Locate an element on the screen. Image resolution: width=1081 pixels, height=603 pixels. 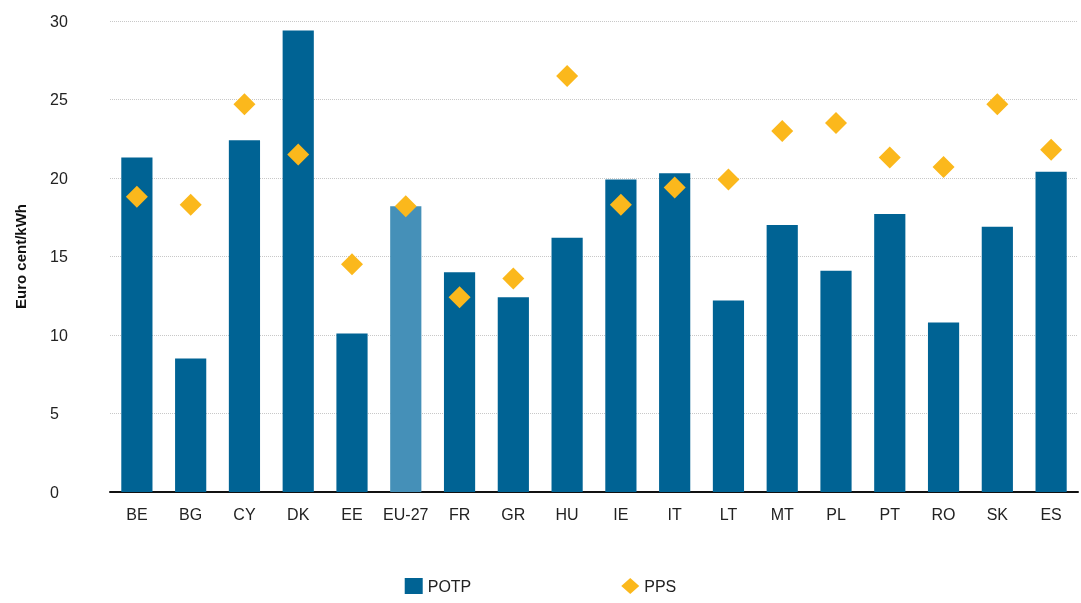
x-tick-label: PL is located at coordinates (836, 514).